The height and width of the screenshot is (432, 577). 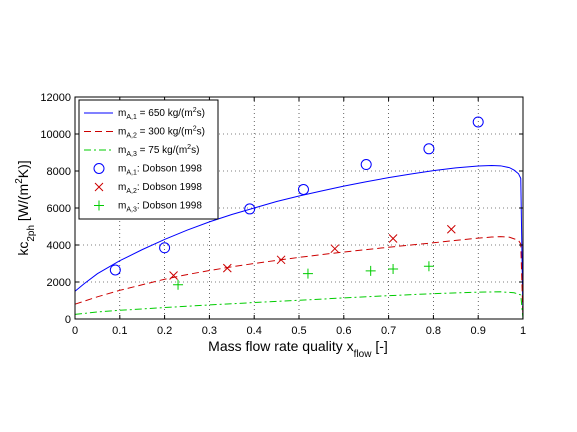 I want to click on x-tick-label: 0.6, so click(x=343, y=331).